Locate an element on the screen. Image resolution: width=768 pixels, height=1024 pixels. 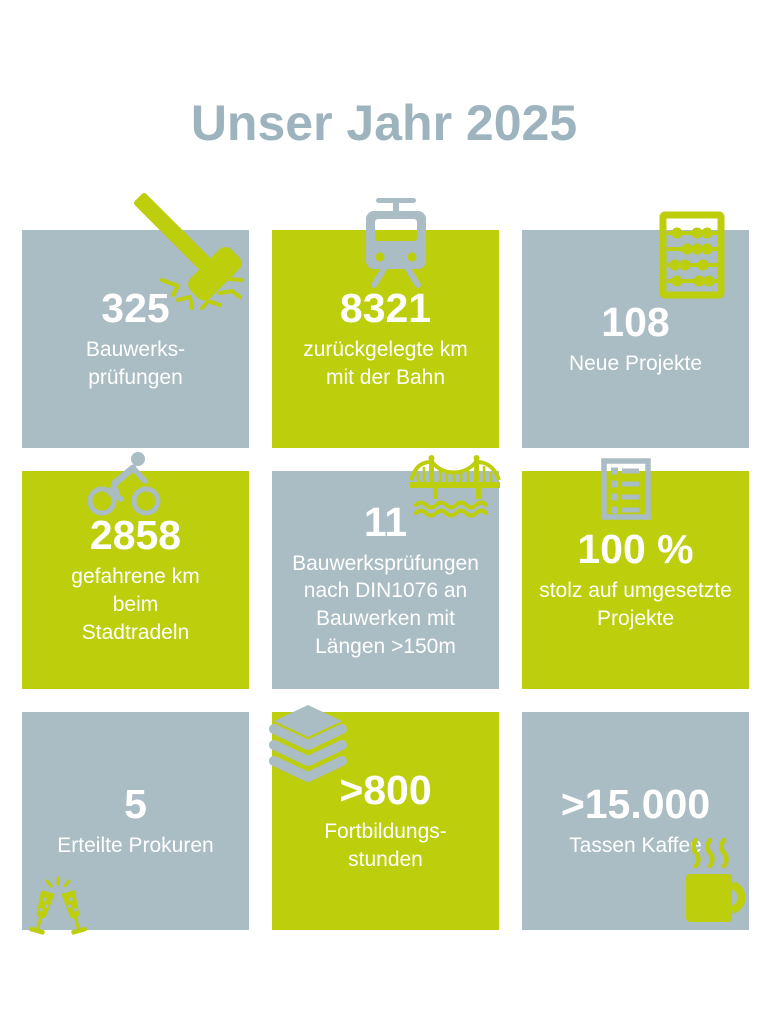
tile-fortbildungsstunden: >800 Fortbildungs- stunden is located at coordinates (384, 817).